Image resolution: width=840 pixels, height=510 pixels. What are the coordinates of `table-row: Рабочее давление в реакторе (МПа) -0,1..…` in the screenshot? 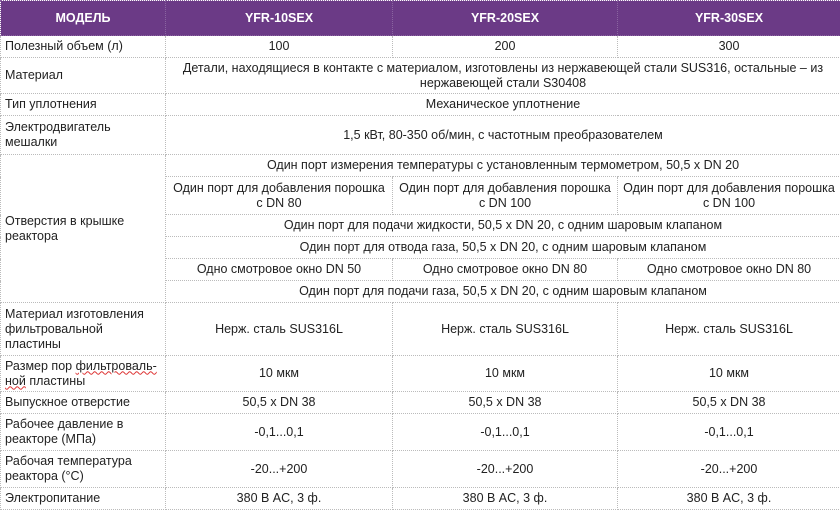 It's located at (420, 432).